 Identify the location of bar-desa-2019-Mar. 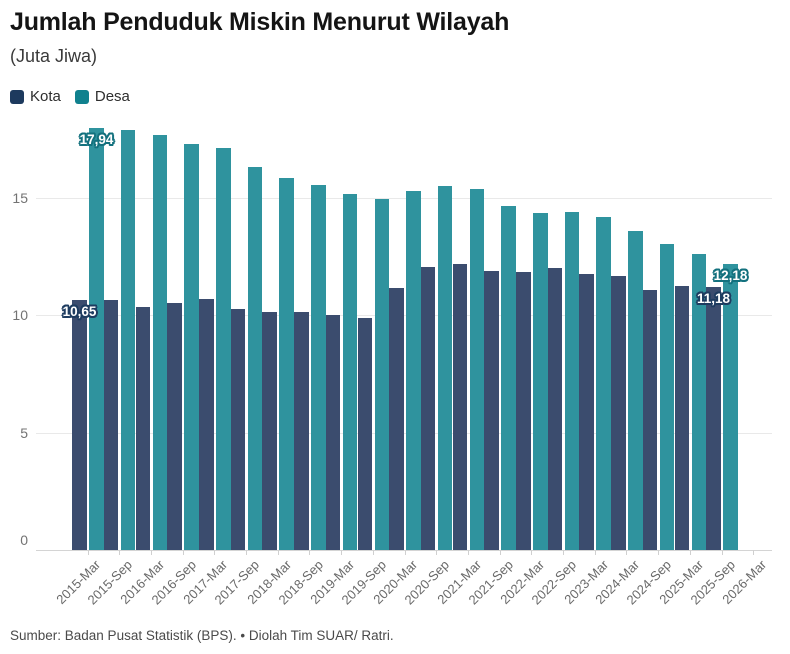
(350, 371).